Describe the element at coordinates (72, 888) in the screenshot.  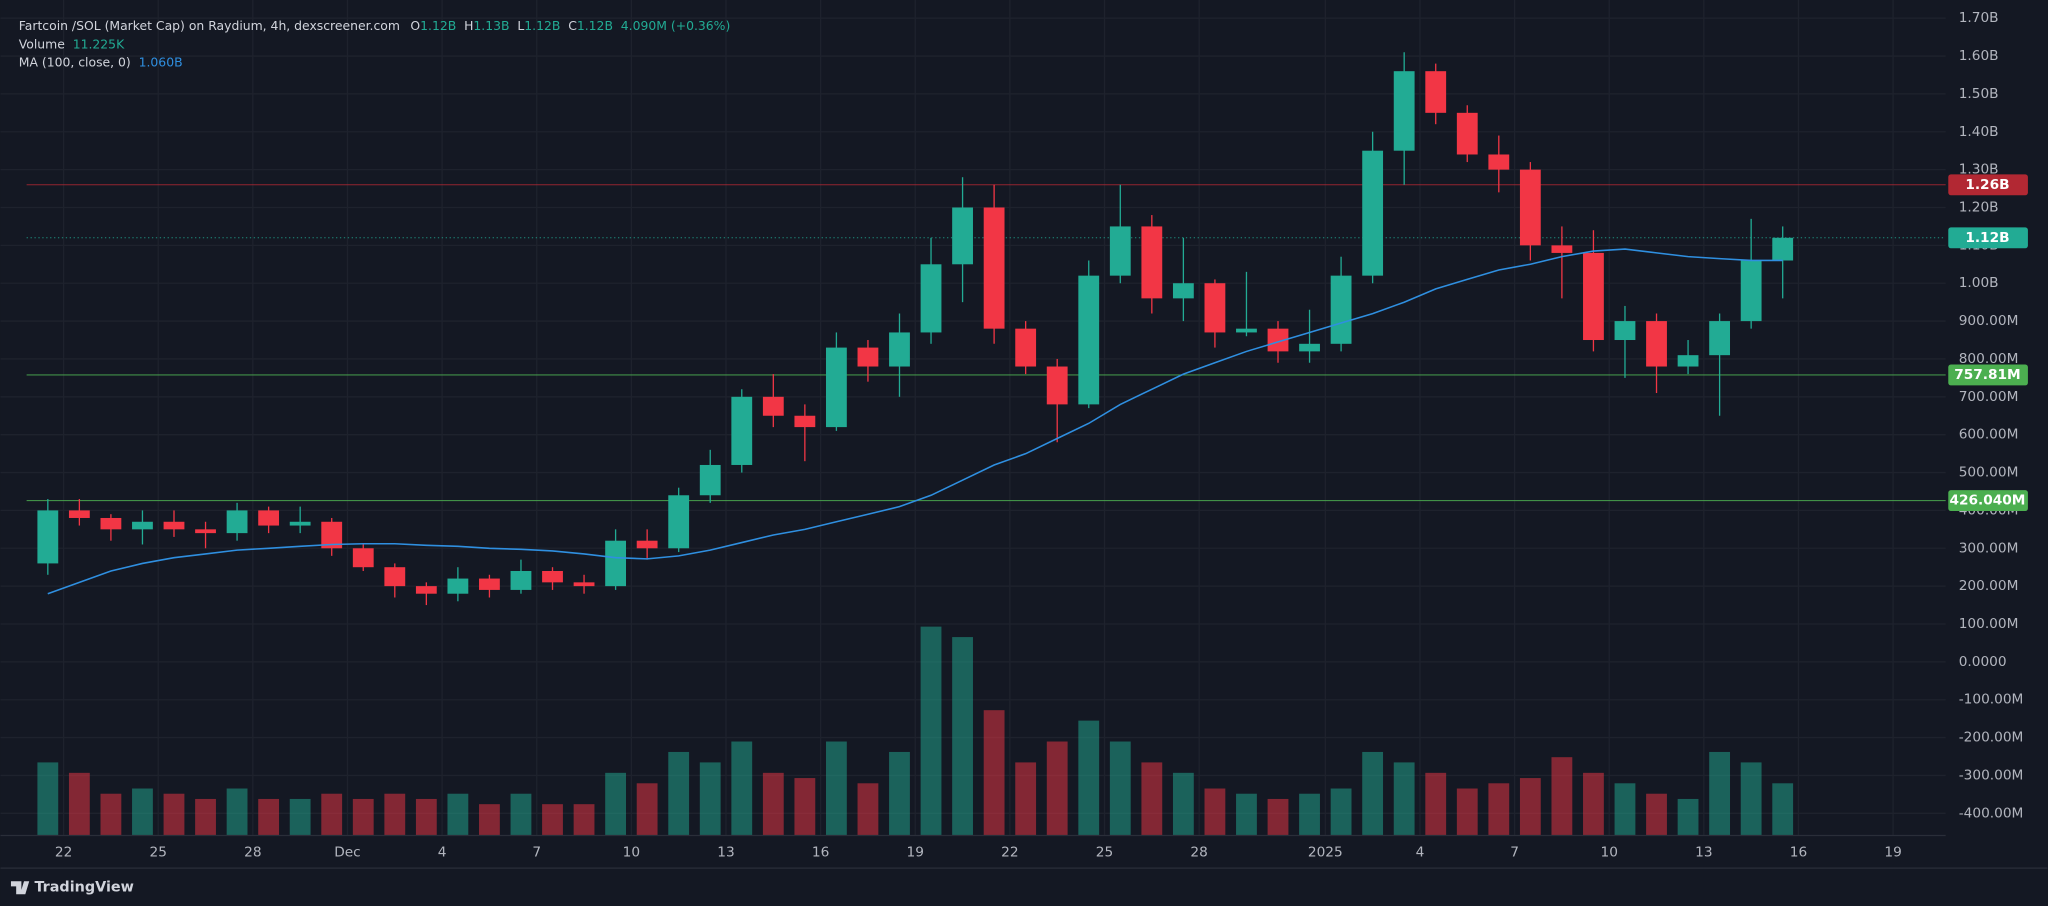
I see `brand: TradingView` at that location.